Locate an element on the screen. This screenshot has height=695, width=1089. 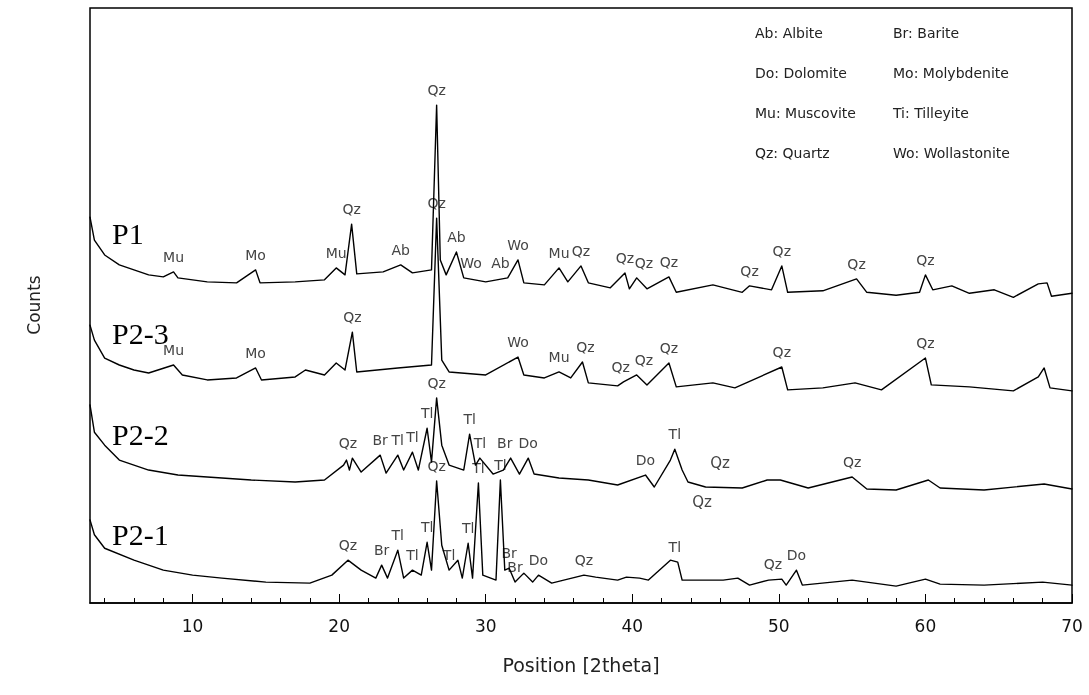
x-tick-label: 30 is located at coordinates (485, 625).